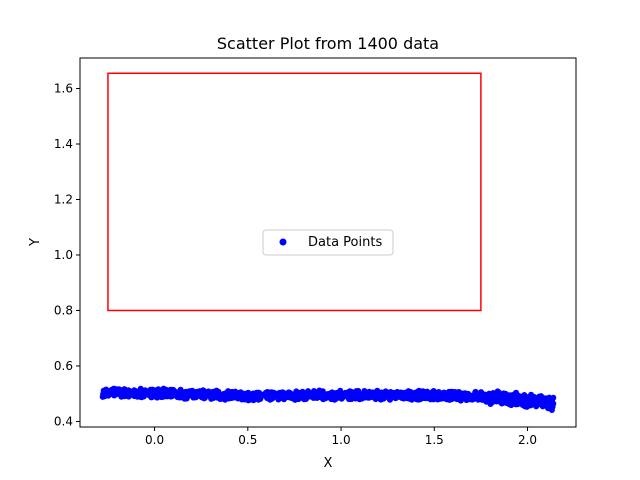 This screenshot has width=640, height=480. Describe the element at coordinates (63, 89) in the screenshot. I see `y-tick-label: 1.6` at that location.